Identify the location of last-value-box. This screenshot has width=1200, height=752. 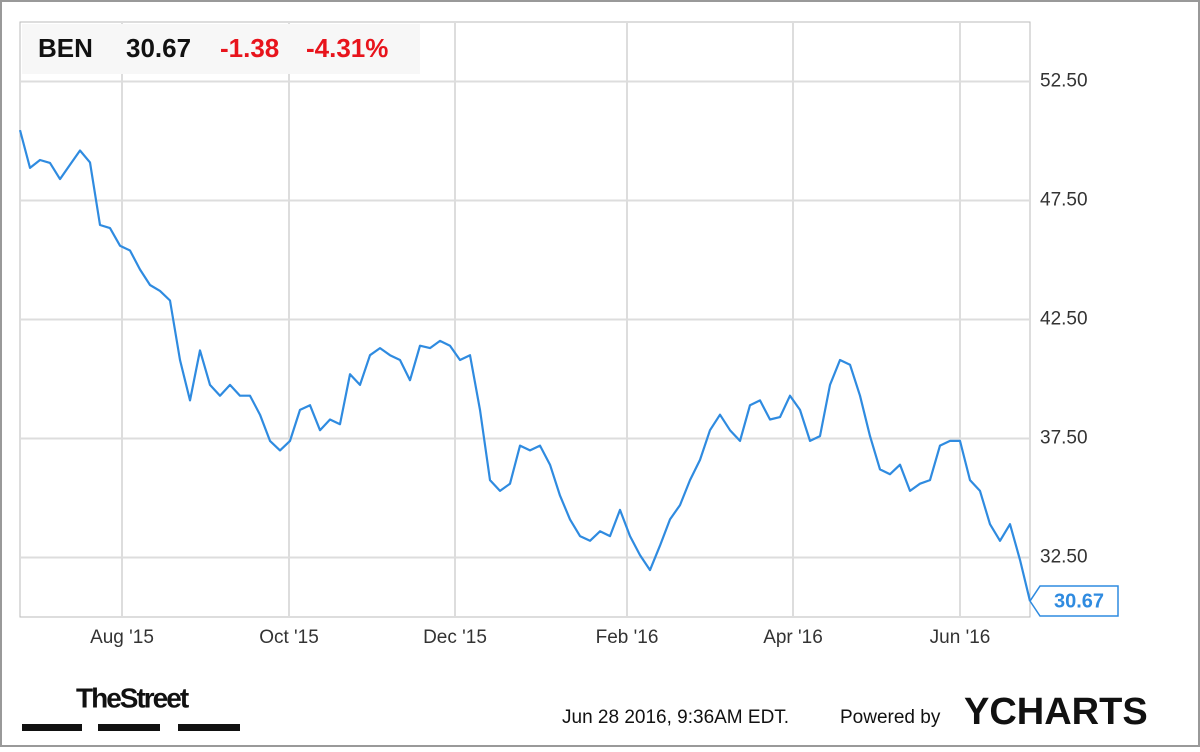
(1074, 601).